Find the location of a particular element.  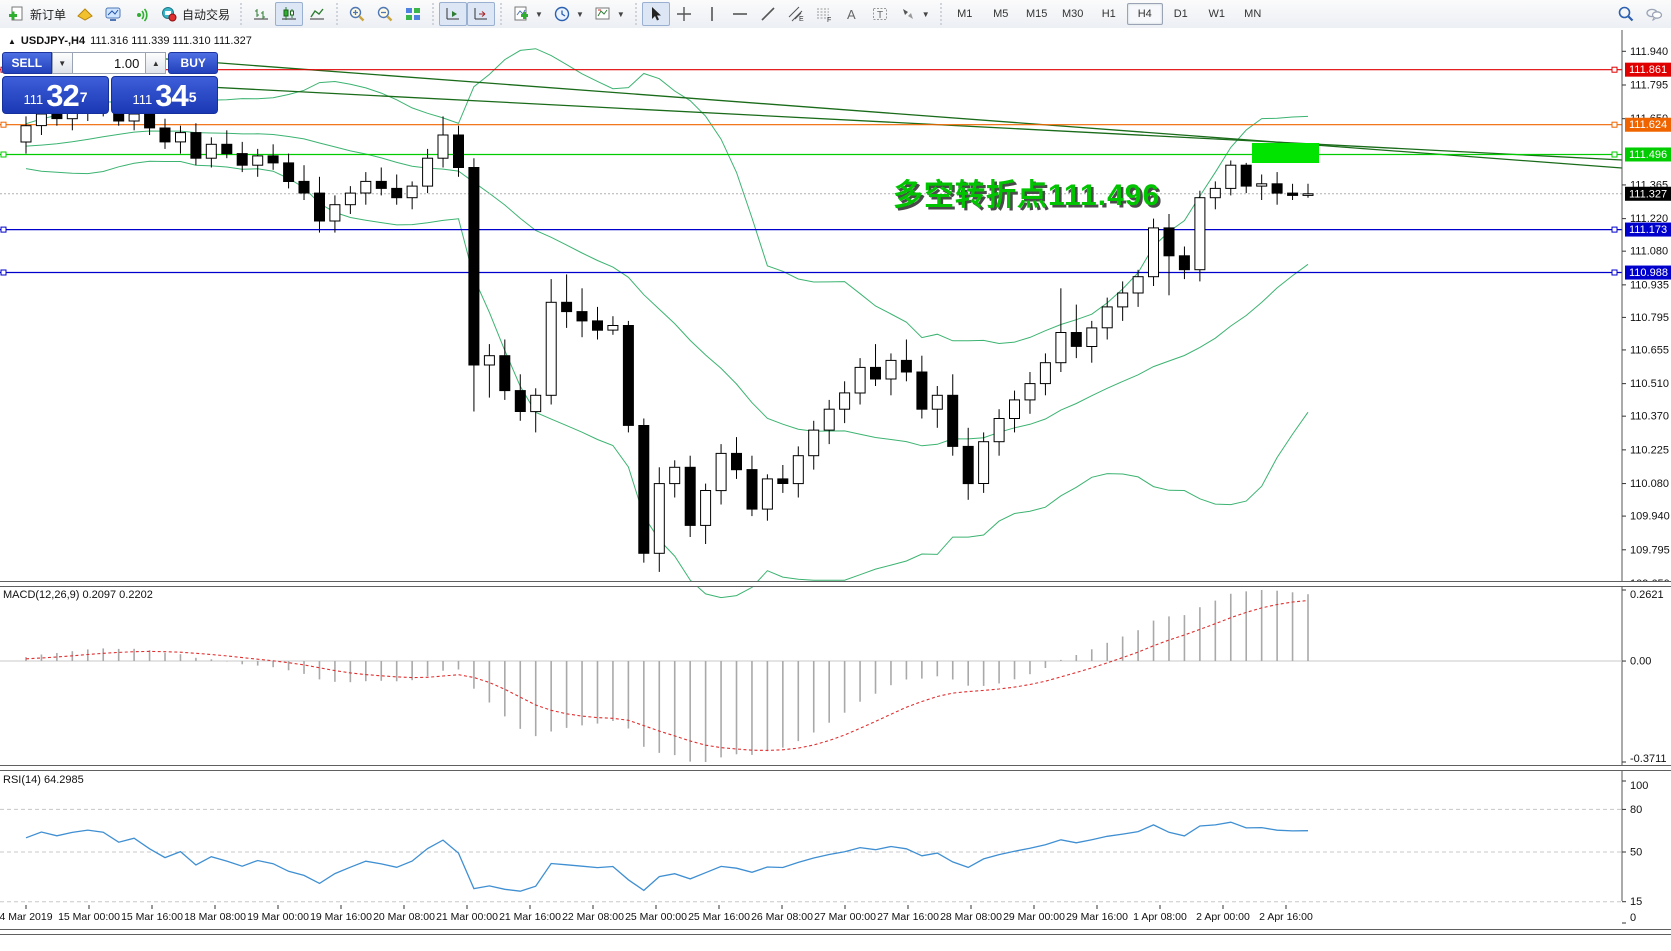

symbol-period-label: USDJPY-,H4 is located at coordinates (53, 41).